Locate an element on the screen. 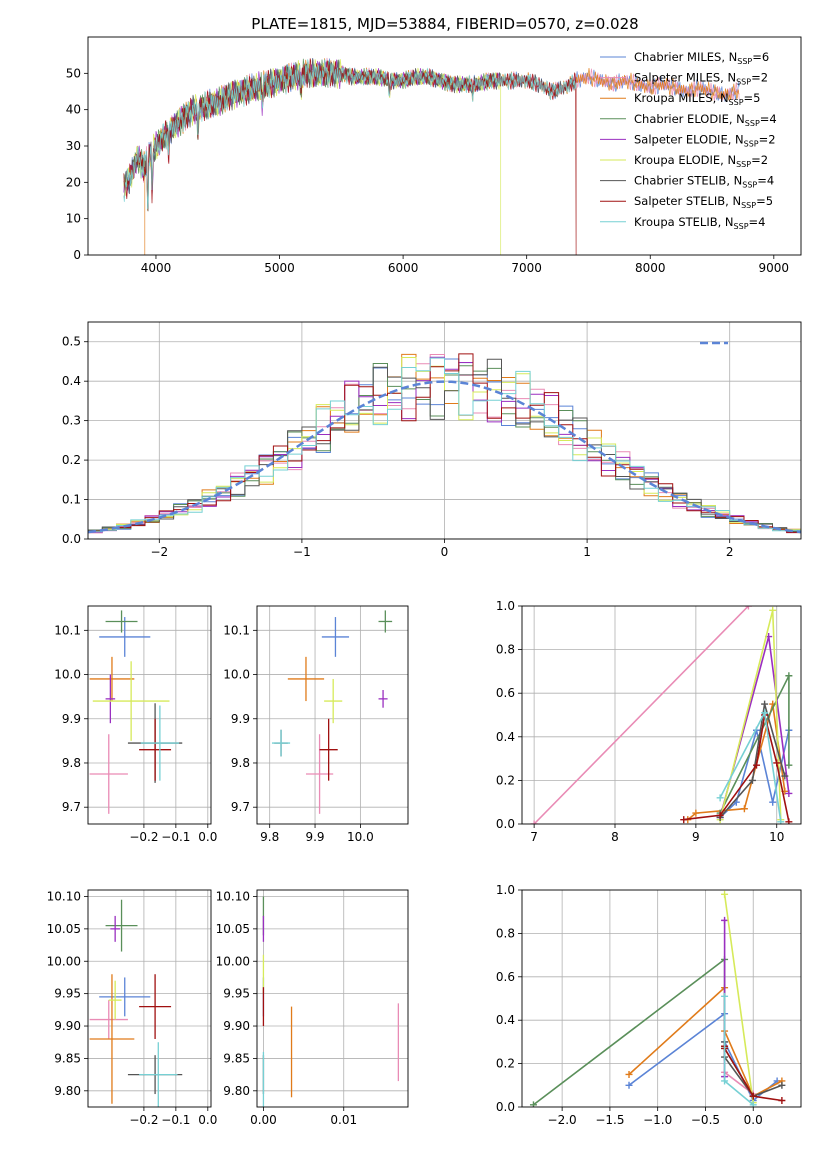  y-tick-label: 9.8 is located at coordinates (240, 763).